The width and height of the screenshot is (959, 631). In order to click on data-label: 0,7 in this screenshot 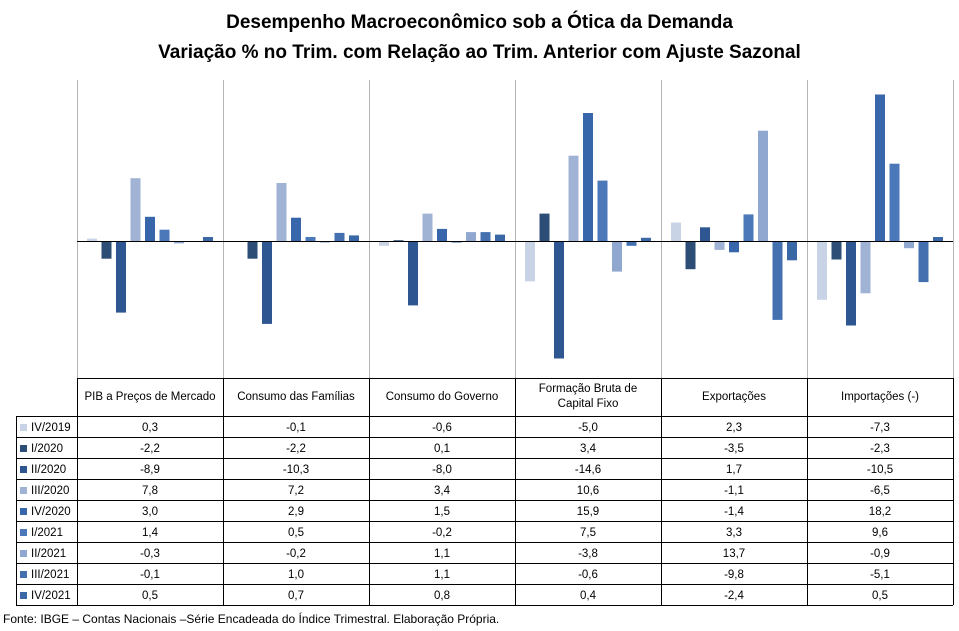, I will do `click(296, 595)`.